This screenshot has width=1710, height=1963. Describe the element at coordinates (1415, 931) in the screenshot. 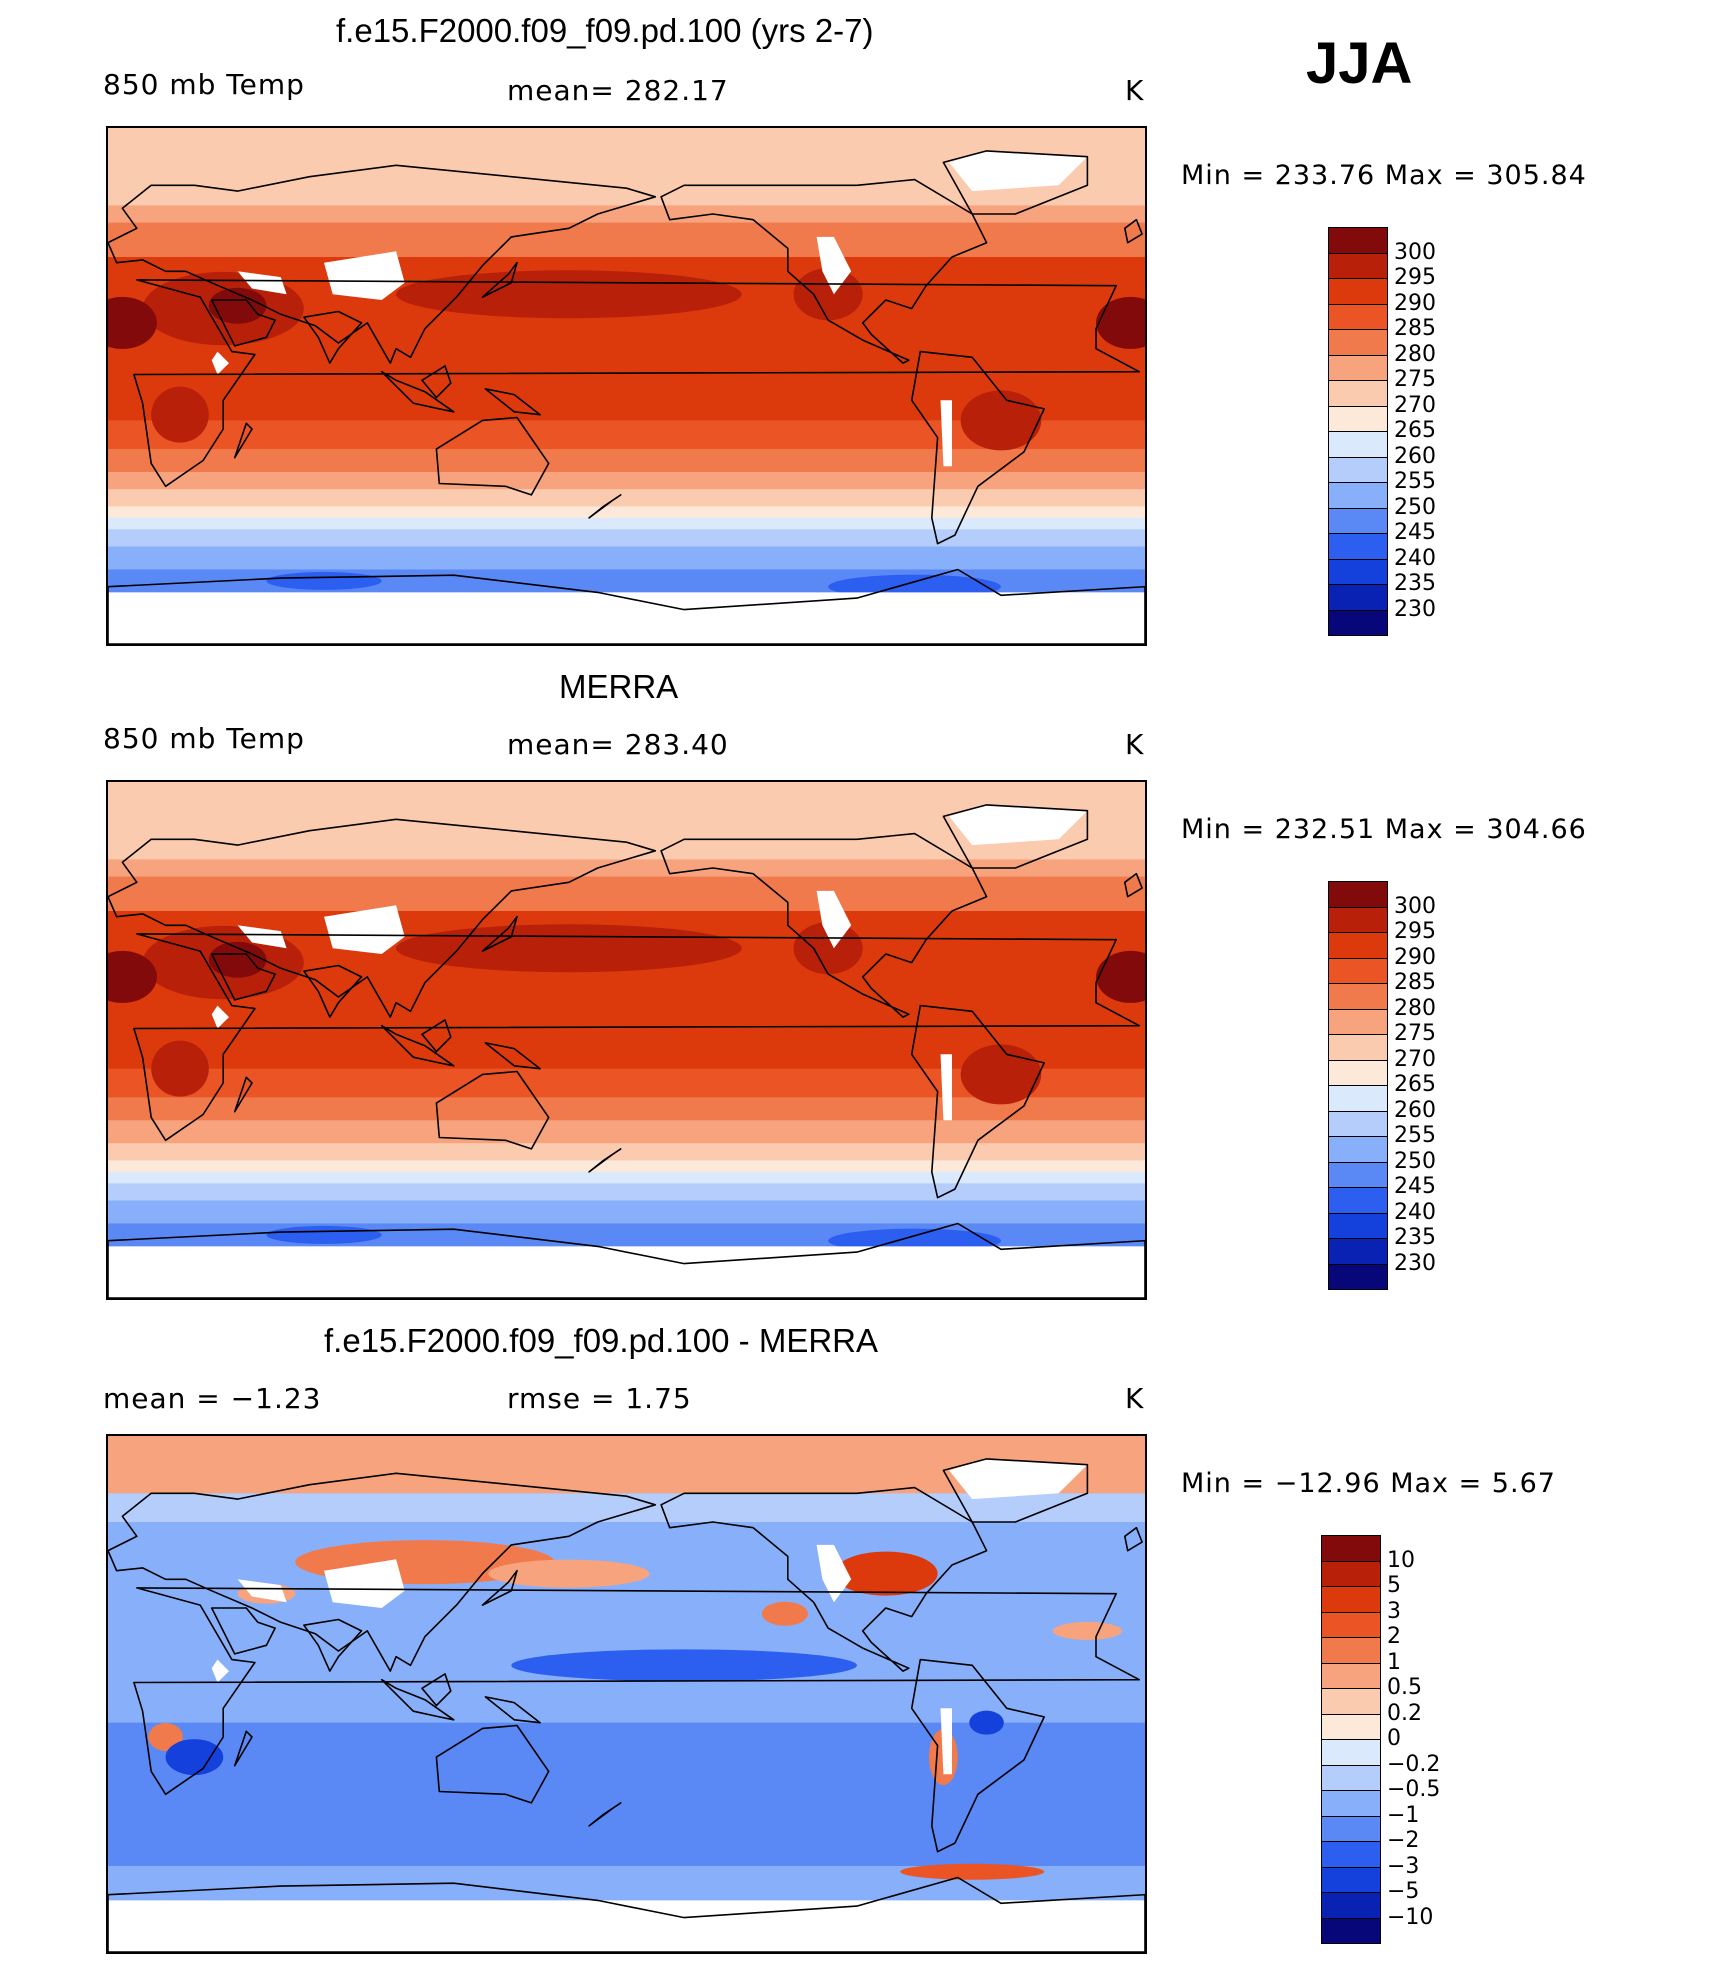

I see `panel-2-colorbar-label: 295` at that location.